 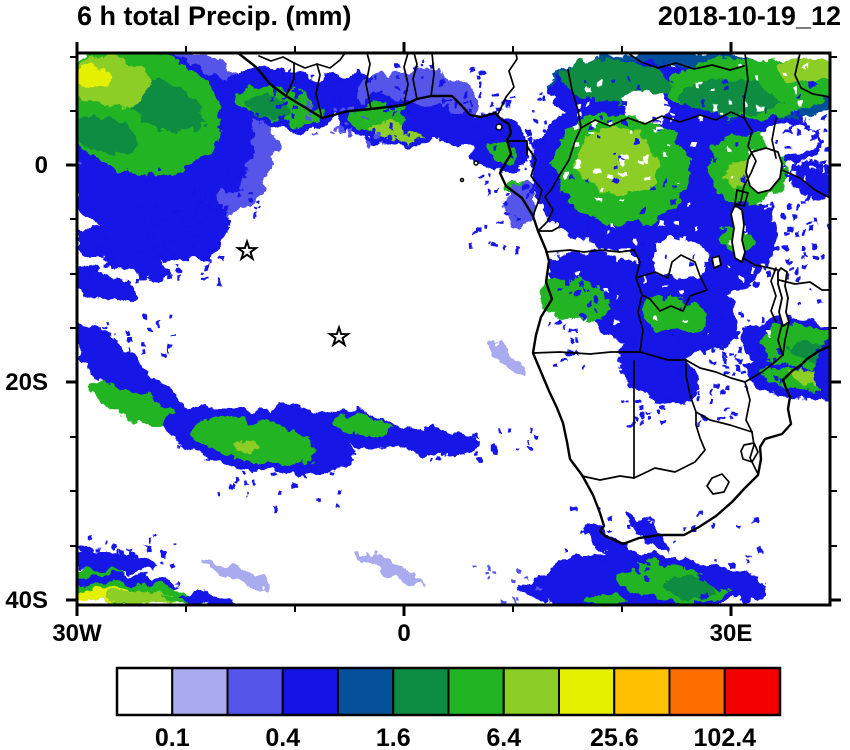 What do you see at coordinates (403, 633) in the screenshot?
I see `x-axis-tick-label: 0` at bounding box center [403, 633].